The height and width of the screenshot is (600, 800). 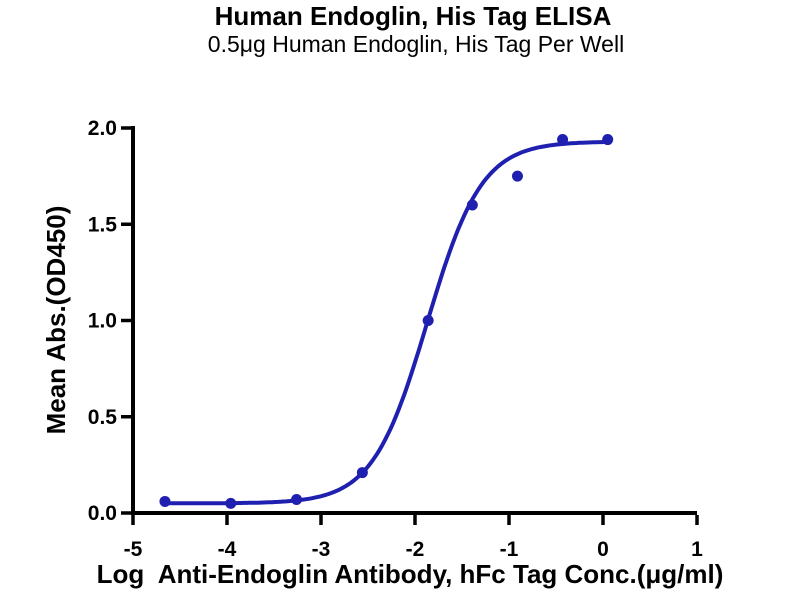 I want to click on x-tick-label: -4, so click(x=227, y=549).